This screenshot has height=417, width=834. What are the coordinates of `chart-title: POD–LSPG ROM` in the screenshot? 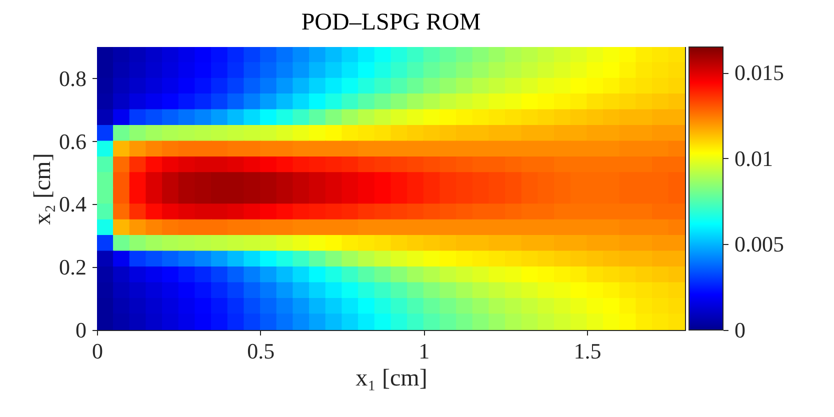 It's located at (391, 23).